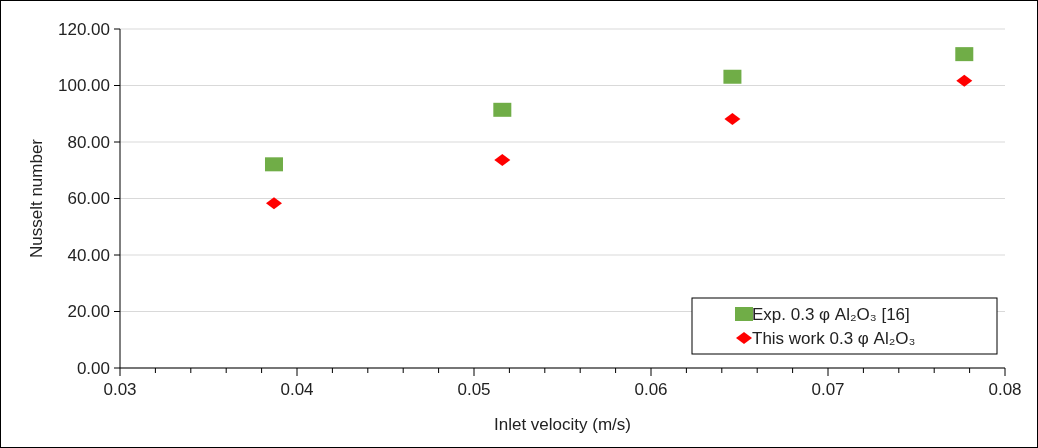  What do you see at coordinates (831, 314) in the screenshot?
I see `legend-label: Exp. 0.3 φ Al₂O₃ [16]` at bounding box center [831, 314].